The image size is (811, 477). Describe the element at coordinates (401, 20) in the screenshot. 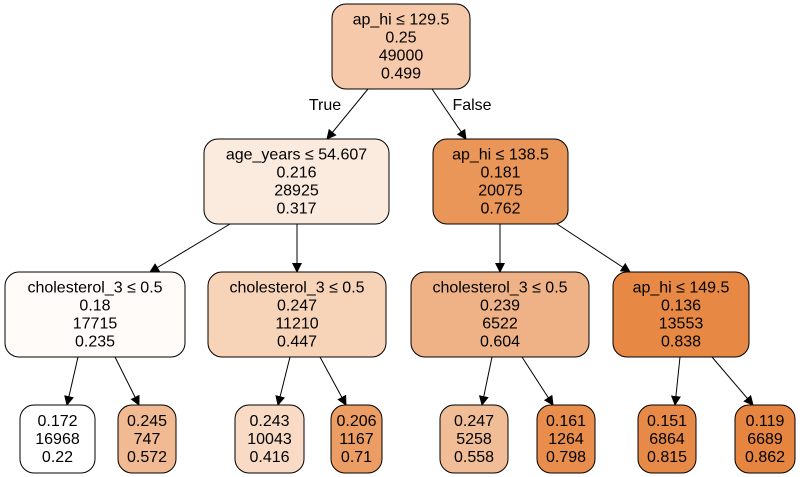

I see `node-text-line: ap_hi ≤ 129.5` at that location.